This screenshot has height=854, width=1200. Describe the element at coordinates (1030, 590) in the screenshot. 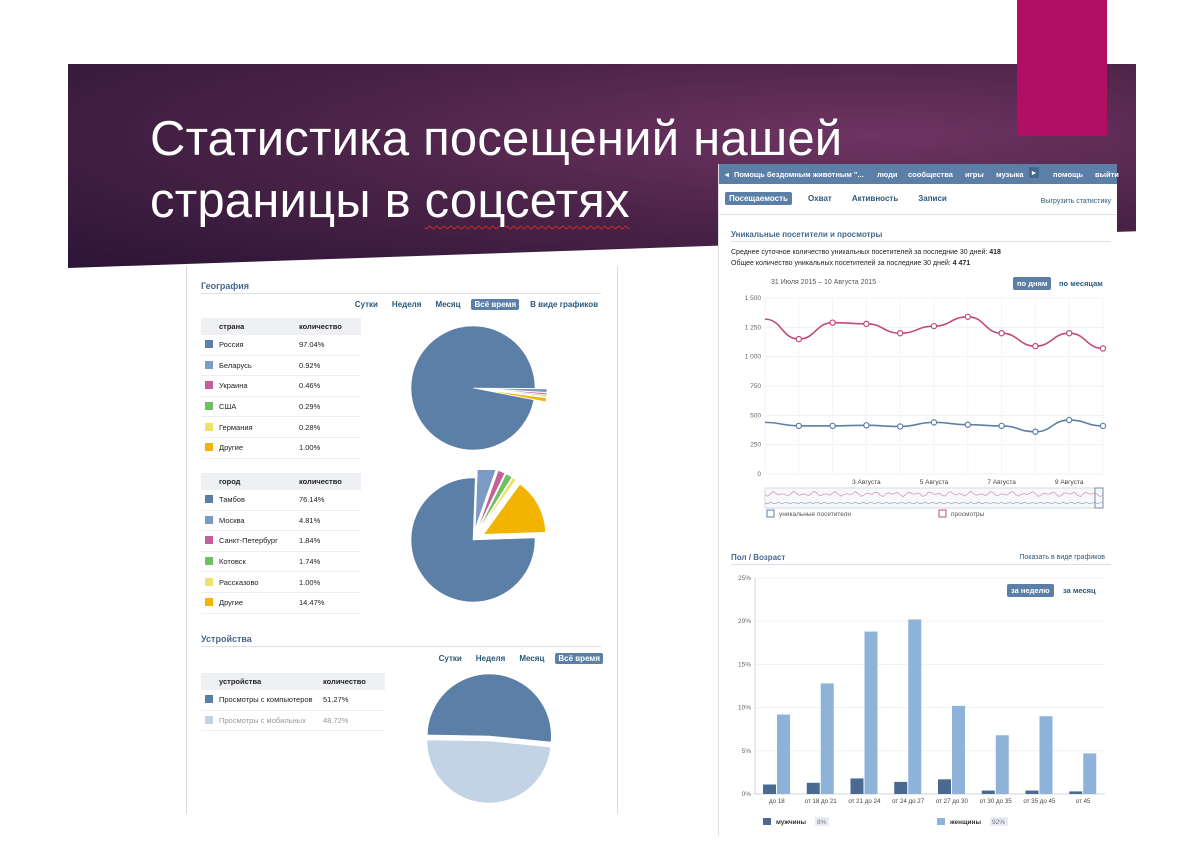

I see `week-button: за неделю` at that location.